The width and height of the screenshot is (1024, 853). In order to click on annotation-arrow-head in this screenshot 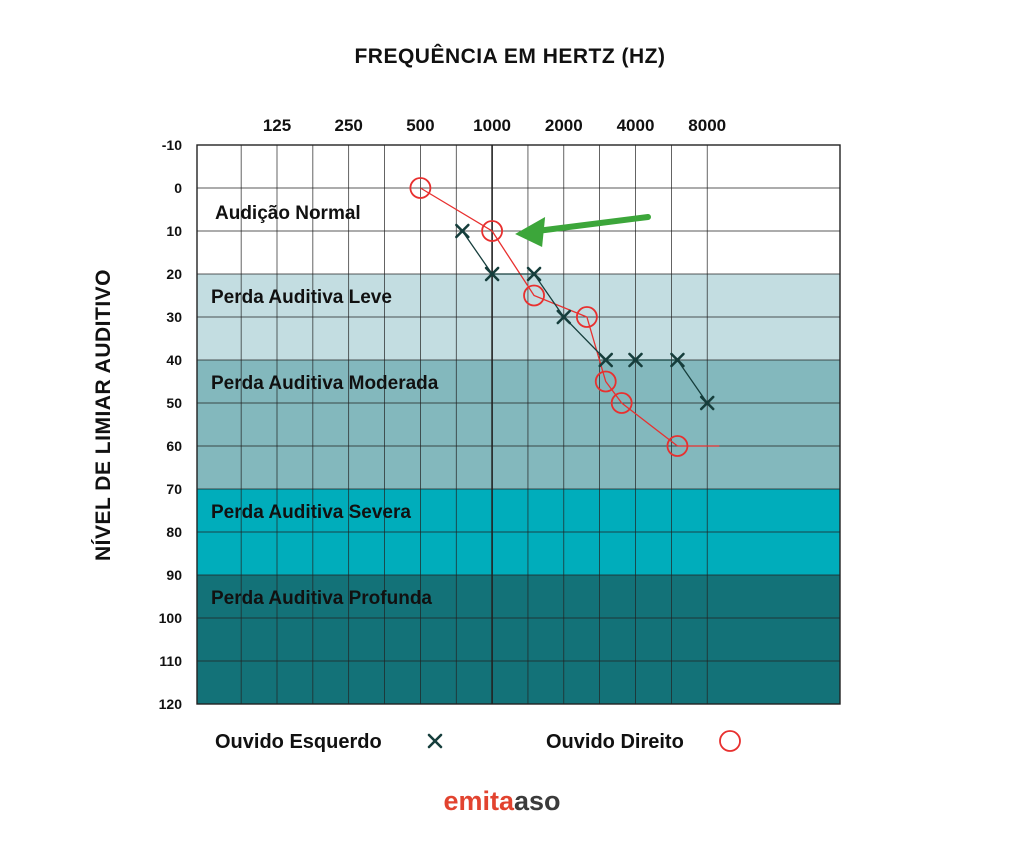, I will do `click(530, 232)`.